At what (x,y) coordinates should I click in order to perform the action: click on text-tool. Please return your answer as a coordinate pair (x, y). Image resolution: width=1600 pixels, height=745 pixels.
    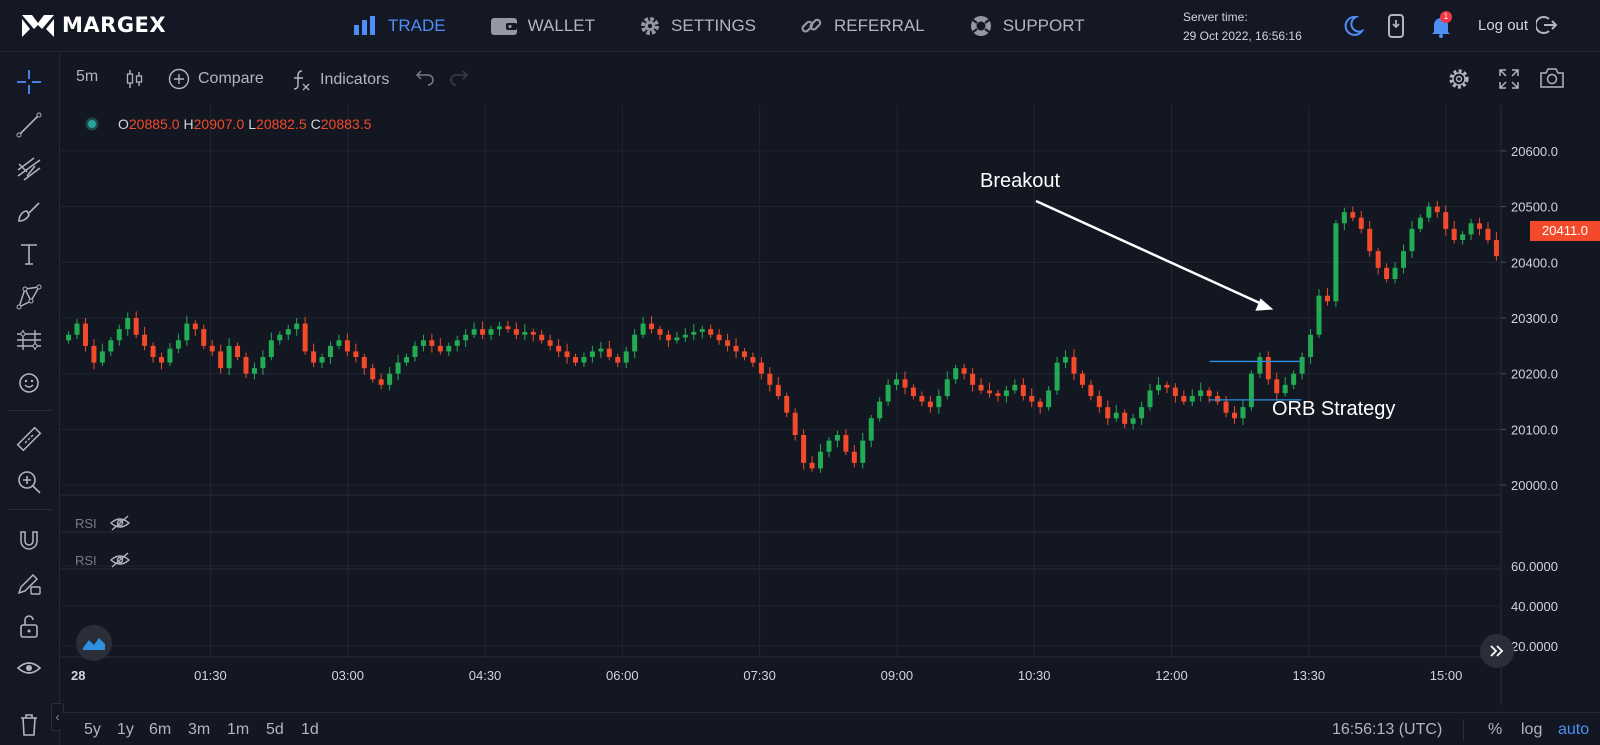
    Looking at the image, I should click on (29, 254).